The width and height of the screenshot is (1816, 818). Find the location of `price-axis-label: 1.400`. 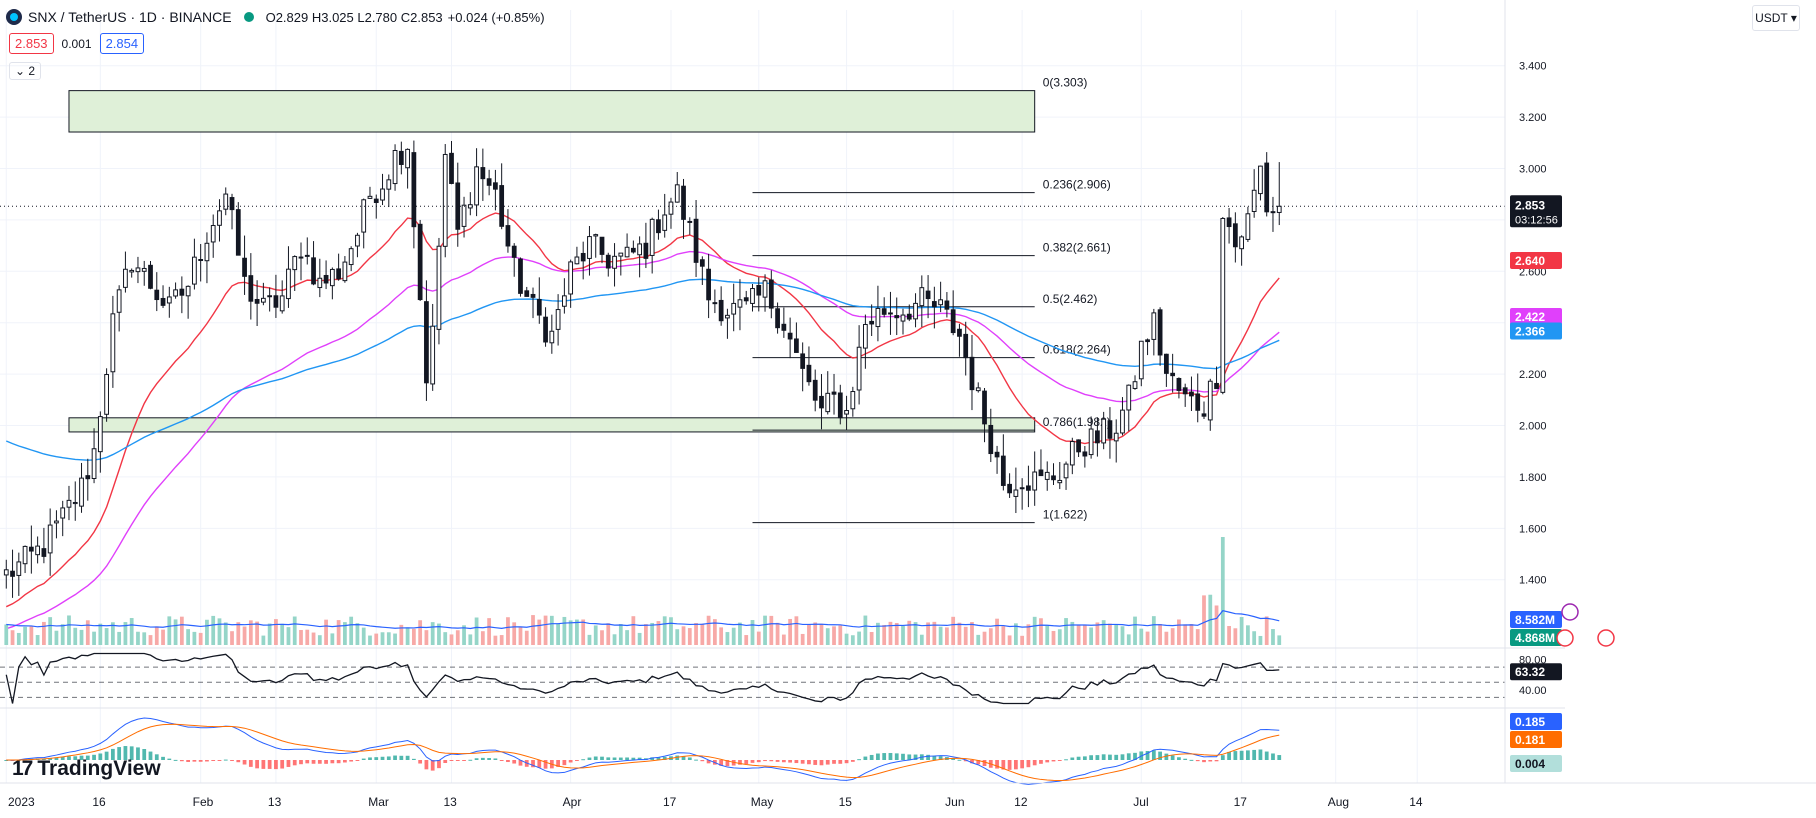

price-axis-label: 1.400 is located at coordinates (1533, 581).